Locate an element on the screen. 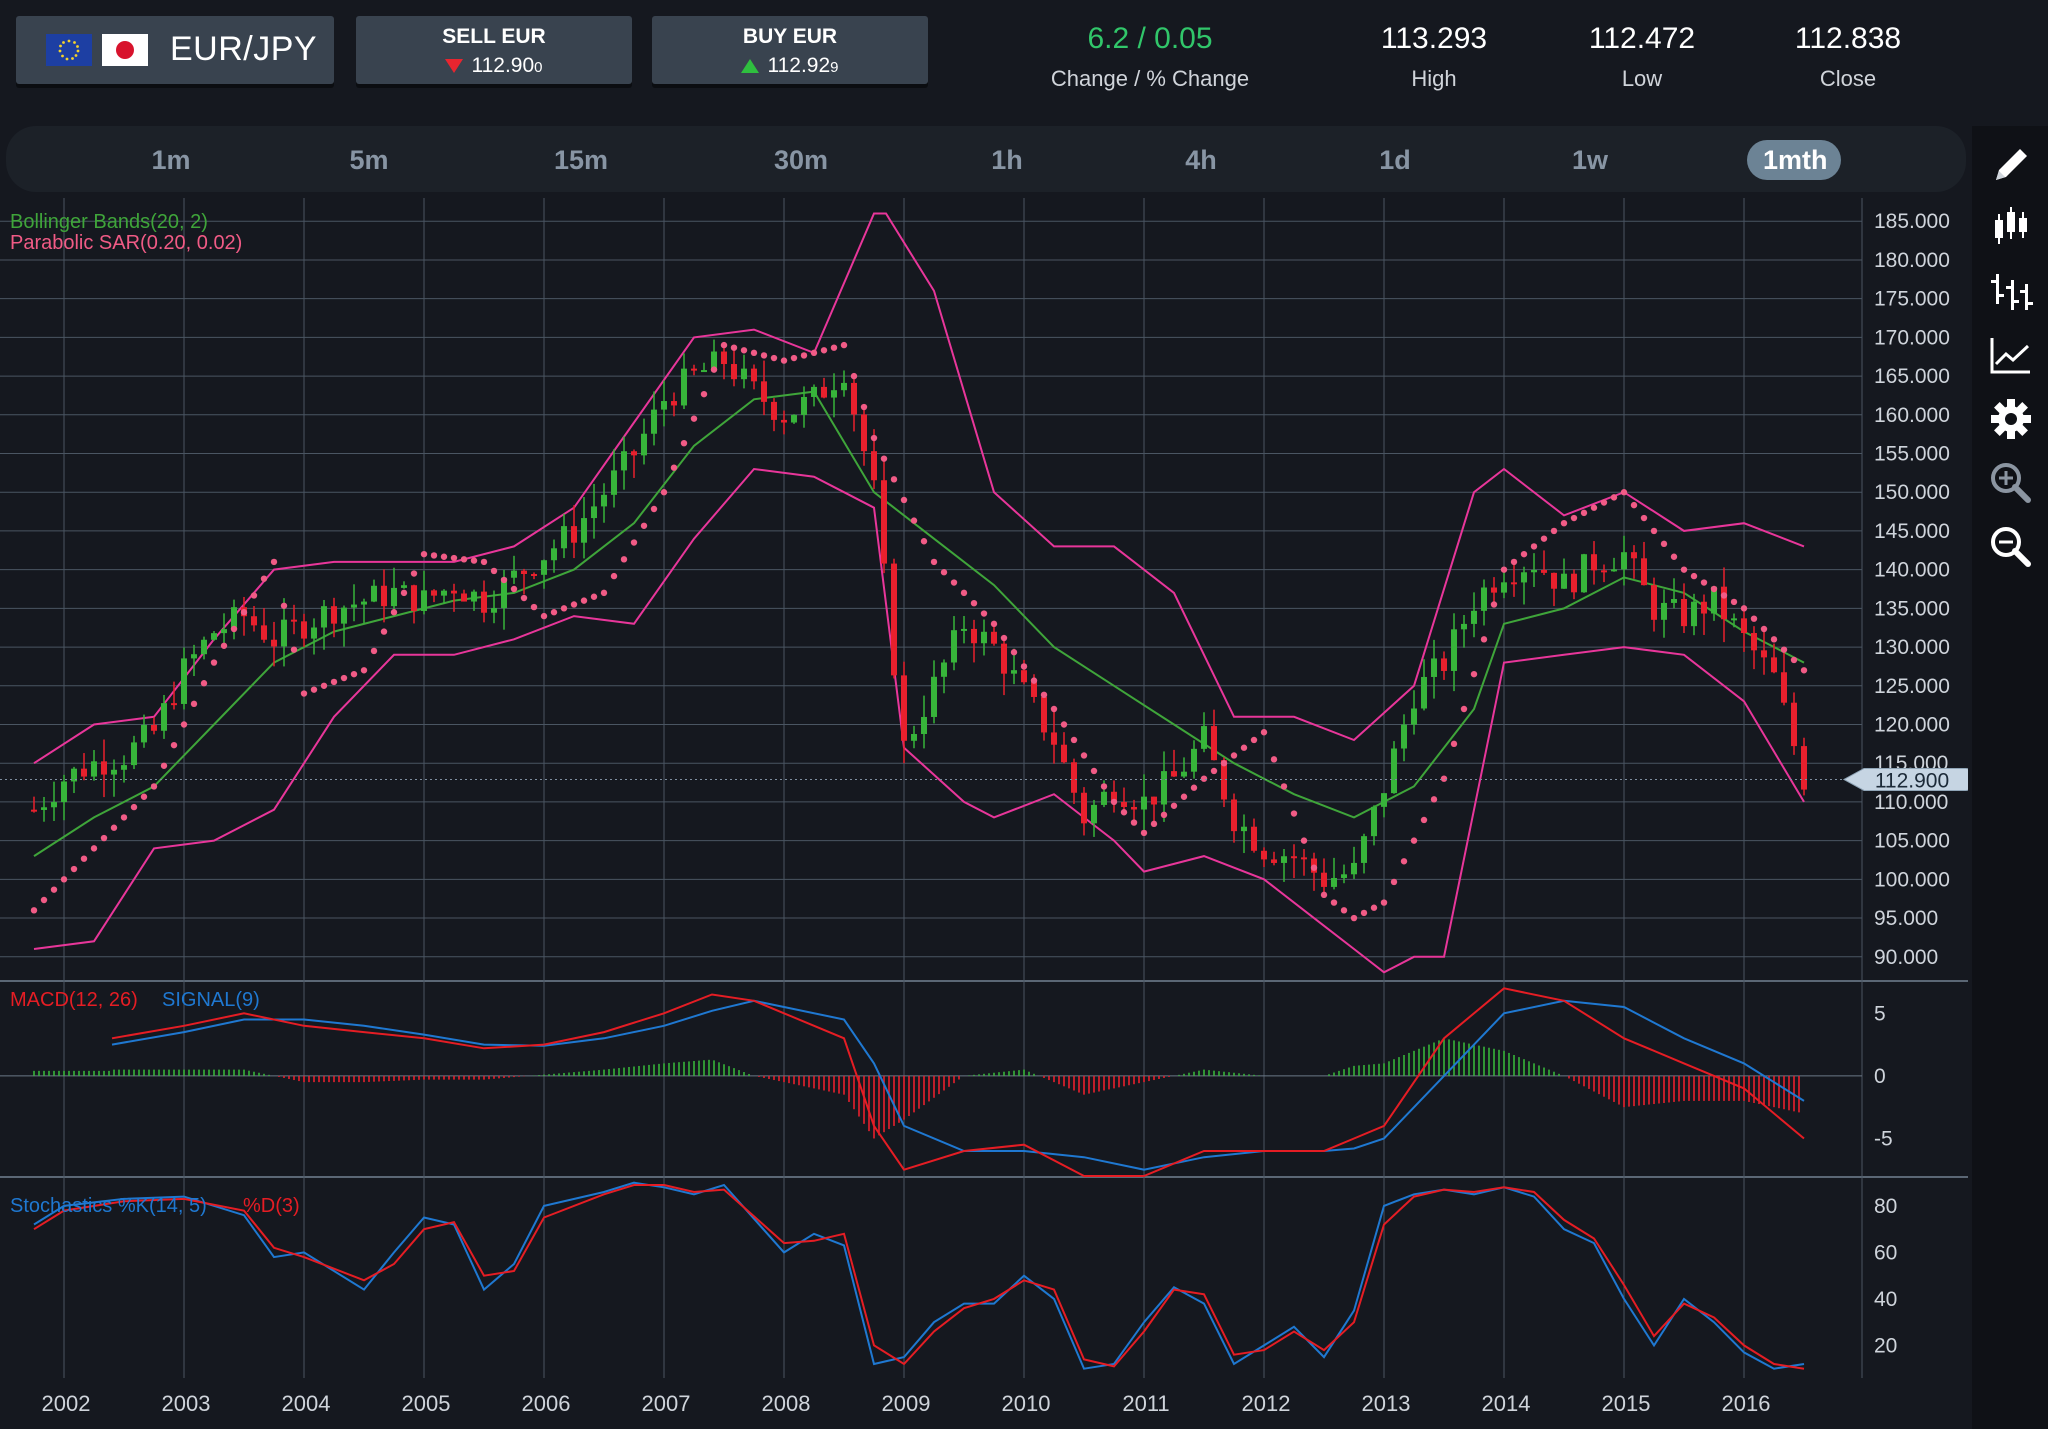  high-stat: 113.293 High is located at coordinates (1434, 57).